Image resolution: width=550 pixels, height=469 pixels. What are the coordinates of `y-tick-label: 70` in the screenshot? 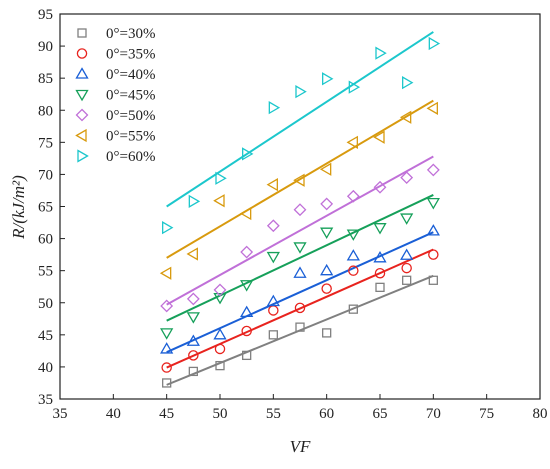 It's located at (45, 175).